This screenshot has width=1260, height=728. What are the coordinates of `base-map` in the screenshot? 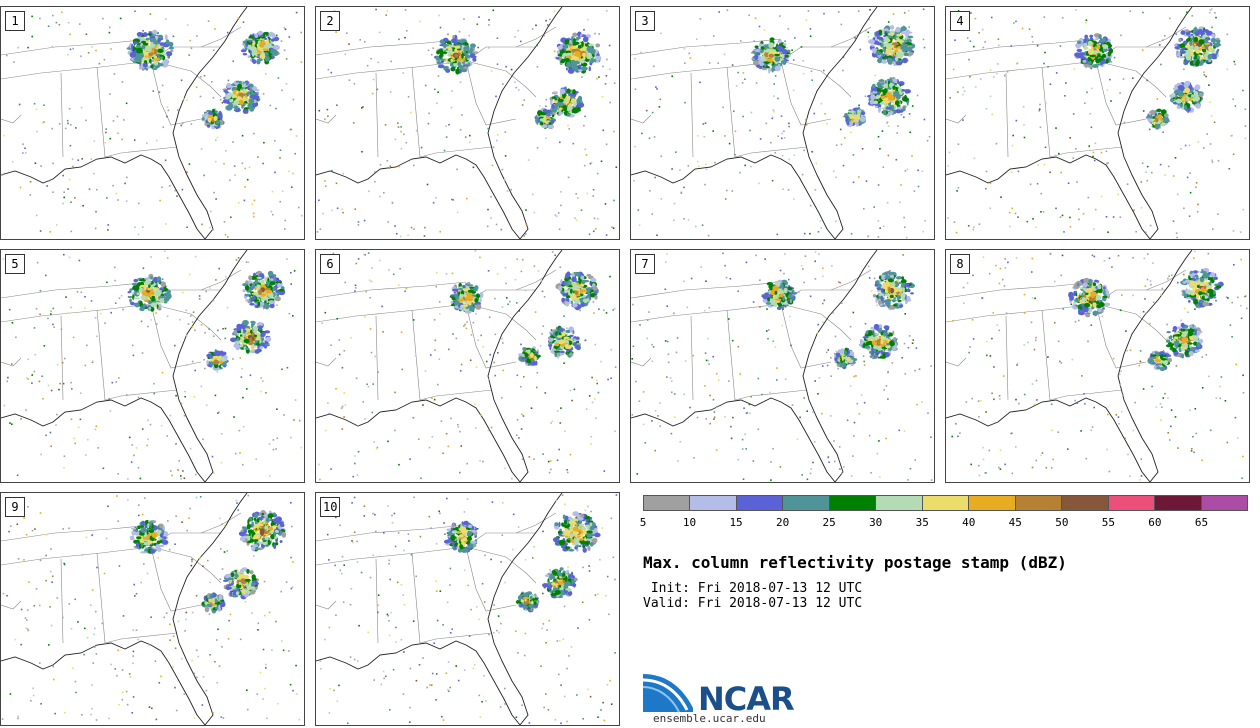 It's located at (1096, 123).